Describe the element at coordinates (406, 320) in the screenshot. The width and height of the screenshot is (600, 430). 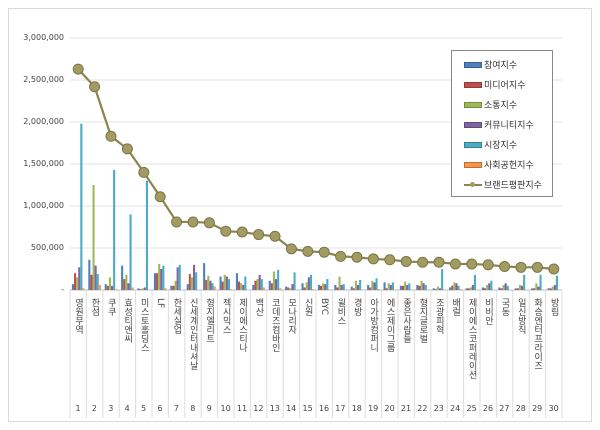
I see `category-label: 좋은사람들` at that location.